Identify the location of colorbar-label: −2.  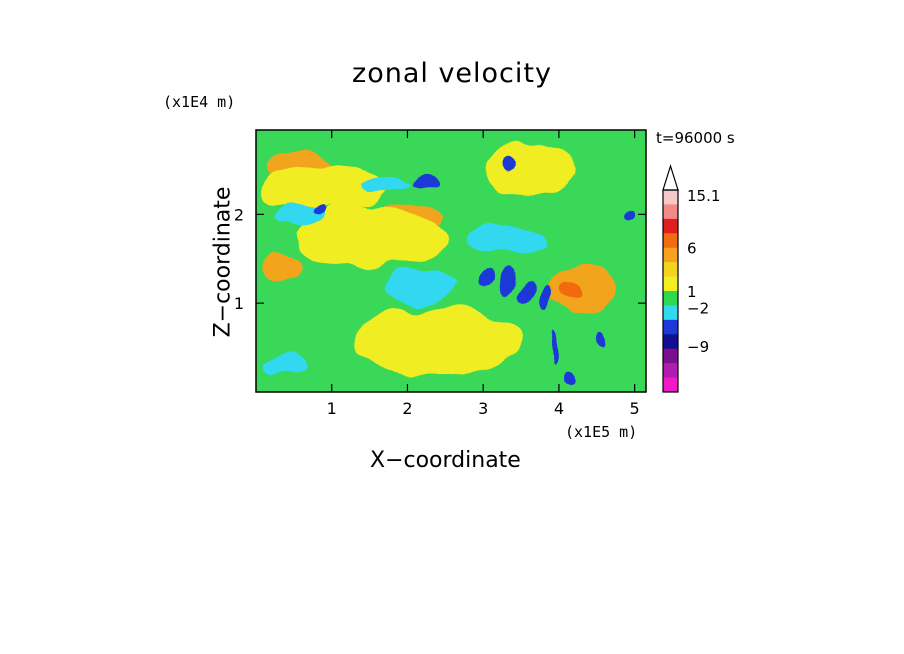
(698, 309).